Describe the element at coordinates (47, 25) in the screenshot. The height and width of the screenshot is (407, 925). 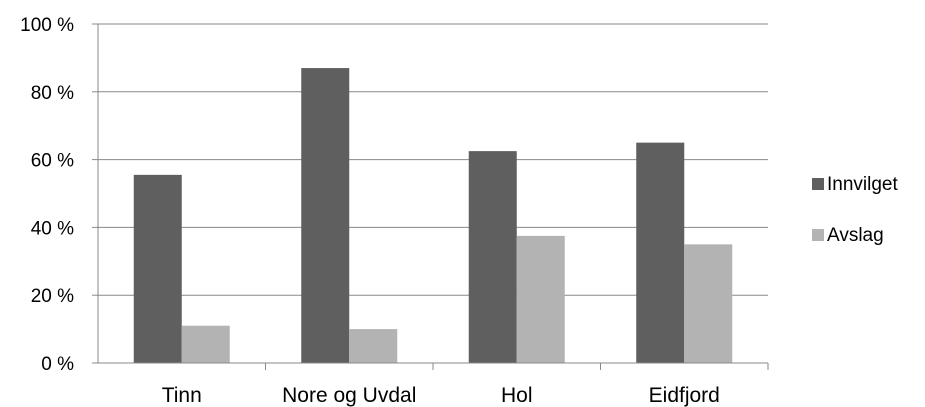
I see `y-tick-label: 100 %` at that location.